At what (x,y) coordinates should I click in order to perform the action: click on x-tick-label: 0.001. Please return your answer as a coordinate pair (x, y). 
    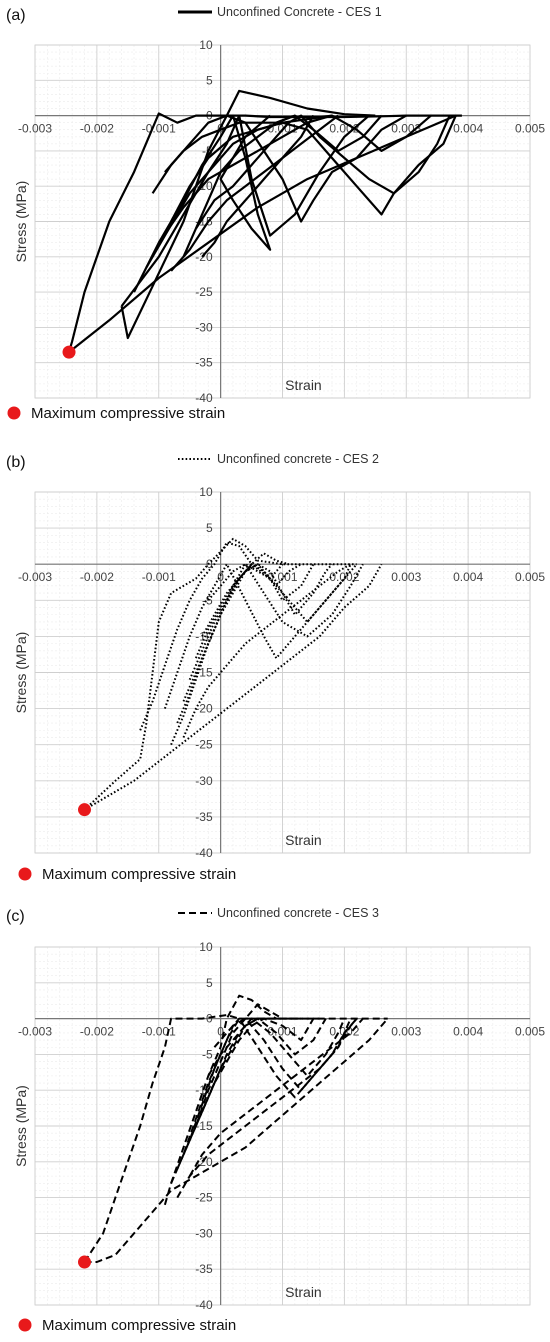
    Looking at the image, I should click on (282, 1032).